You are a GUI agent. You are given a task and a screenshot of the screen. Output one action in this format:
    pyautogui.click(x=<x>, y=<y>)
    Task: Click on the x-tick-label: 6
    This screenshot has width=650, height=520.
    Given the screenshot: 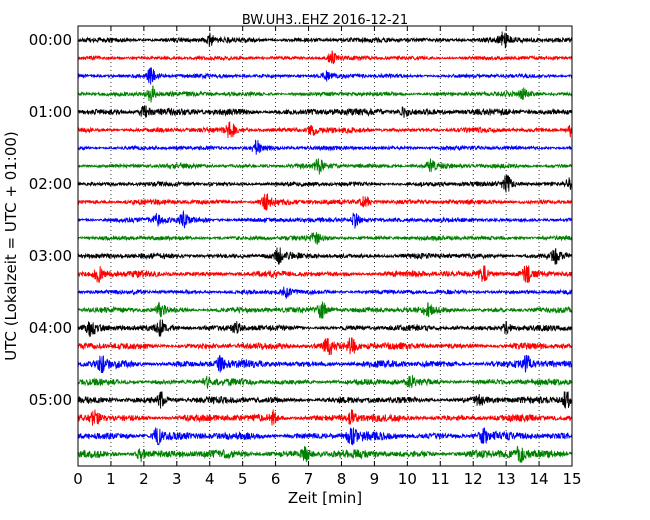 What is the action you would take?
    pyautogui.click(x=276, y=479)
    